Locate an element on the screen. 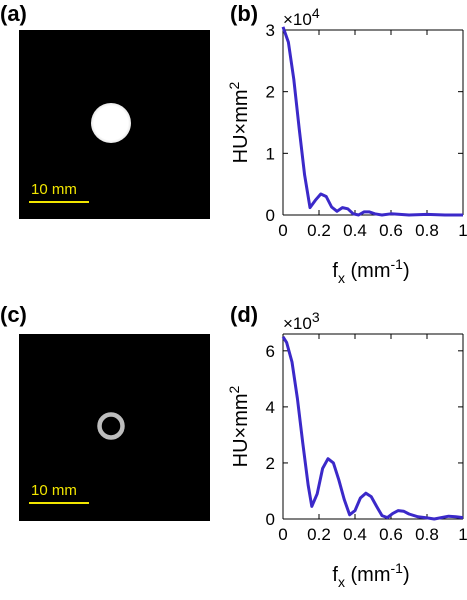 The height and width of the screenshot is (600, 467). scalebar-line-a is located at coordinates (59, 202).